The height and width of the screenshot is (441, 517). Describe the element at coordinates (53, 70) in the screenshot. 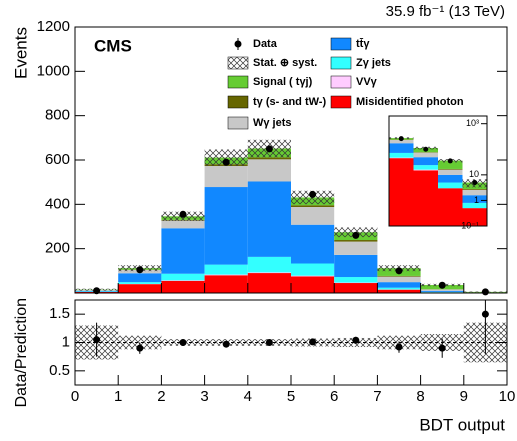

I see `y-tick-label: 1000` at that location.